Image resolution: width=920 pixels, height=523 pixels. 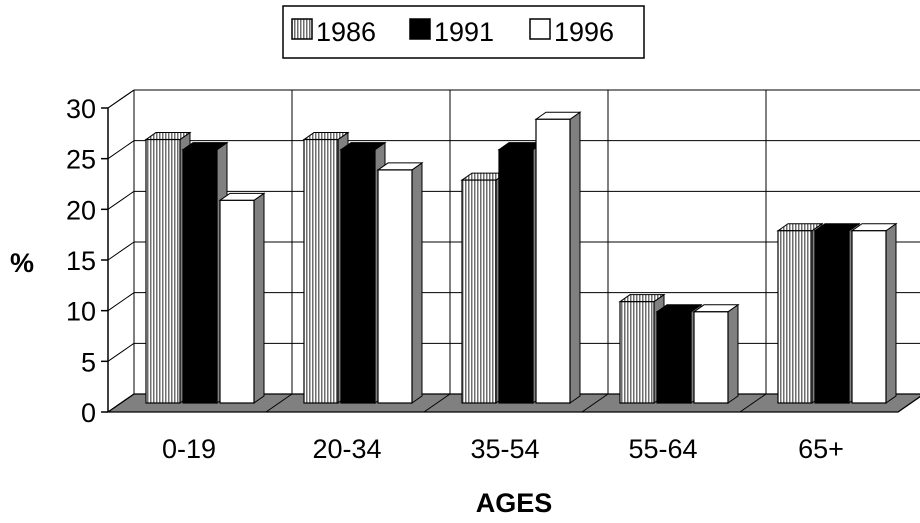 I want to click on bar-1986-65+, so click(x=795, y=317).